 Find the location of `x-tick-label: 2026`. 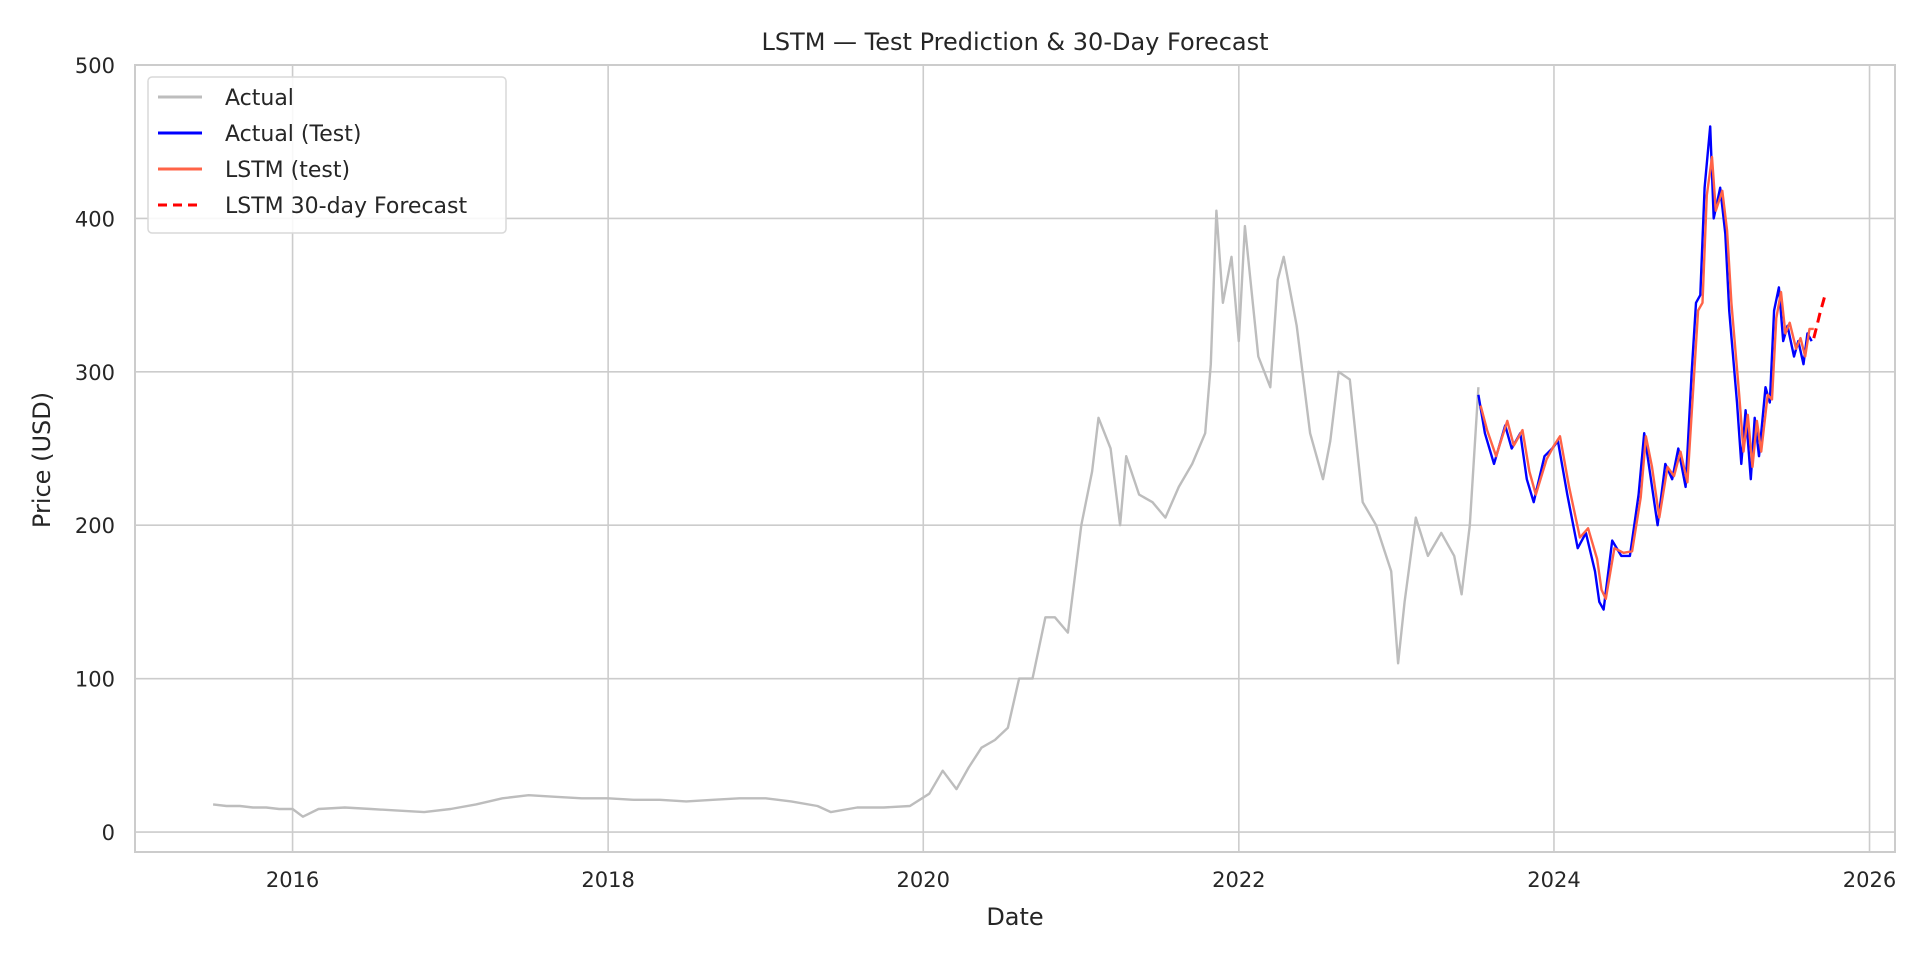

x-tick-label: 2026 is located at coordinates (1869, 880).